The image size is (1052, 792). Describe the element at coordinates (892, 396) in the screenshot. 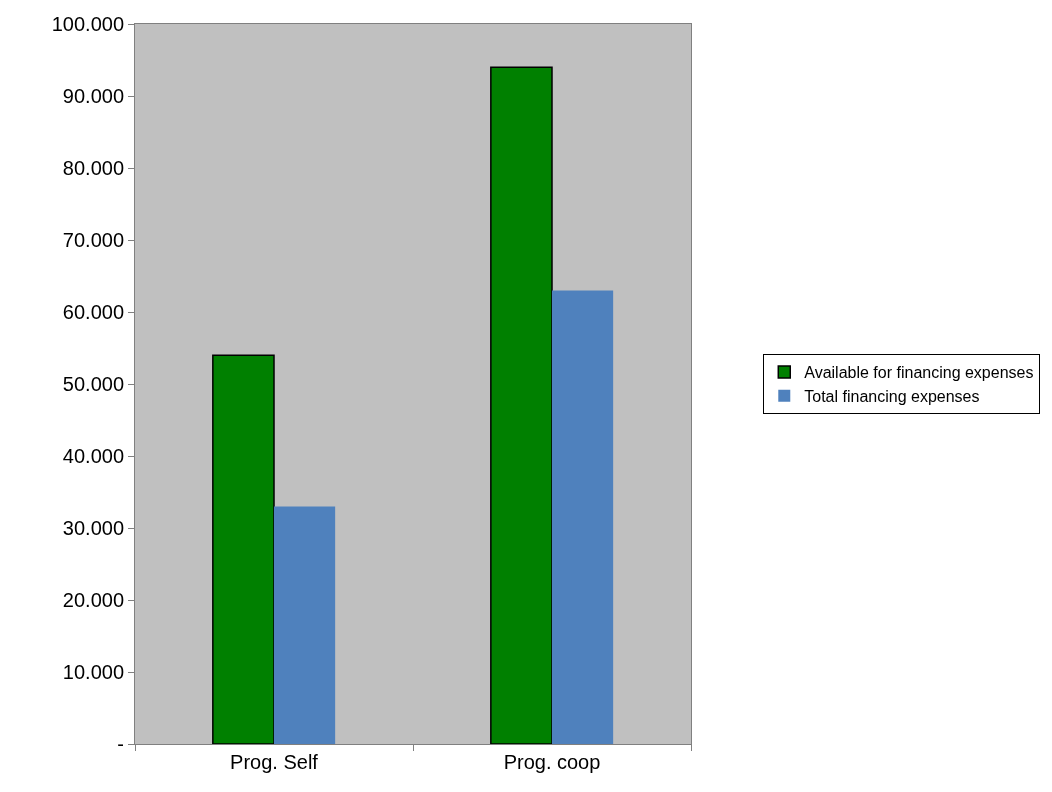

I see `legend-label: Total financing expenses` at that location.